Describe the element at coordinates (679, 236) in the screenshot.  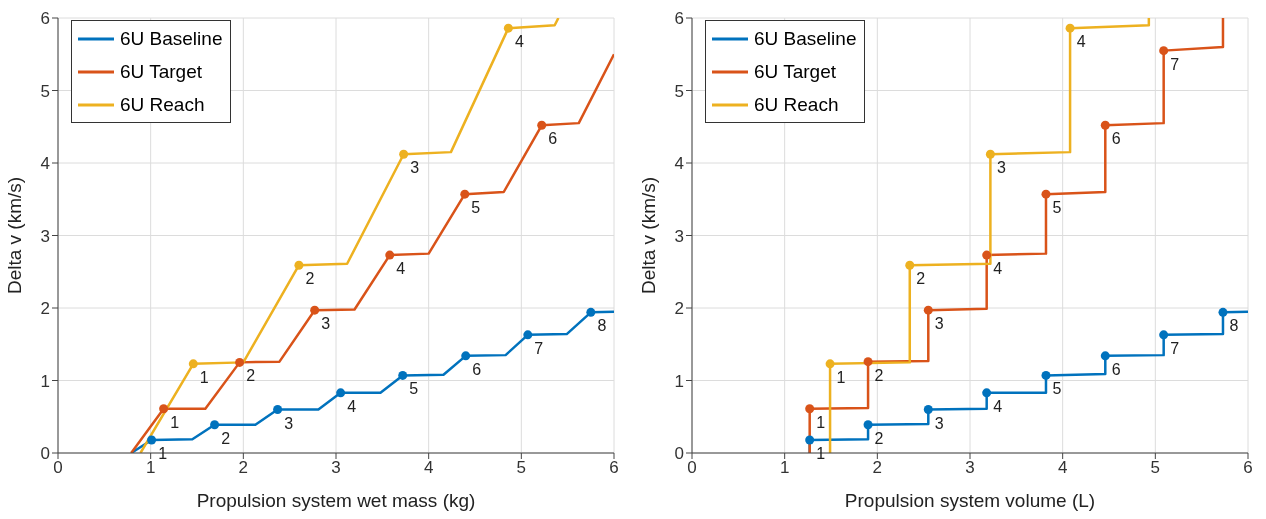
I see `y-tick-label: 3` at that location.